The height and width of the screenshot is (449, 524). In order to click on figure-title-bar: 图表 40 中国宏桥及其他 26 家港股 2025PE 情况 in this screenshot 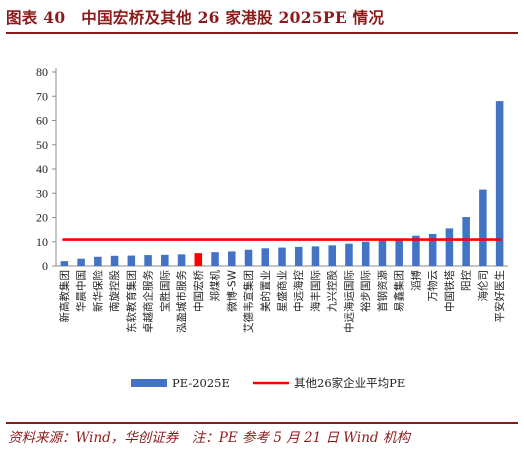, I will do `click(262, 19)`.